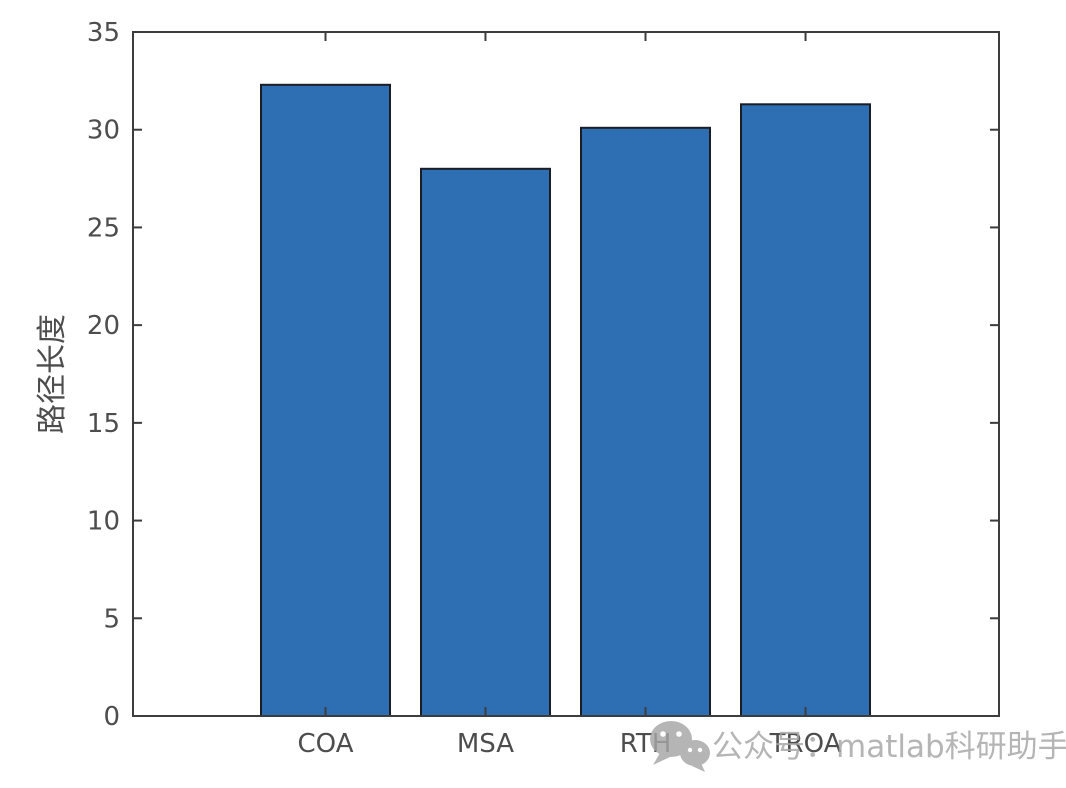 This screenshot has height=788, width=1066. Describe the element at coordinates (889, 747) in the screenshot. I see `watermark-text: 公众号：matlab科研助手` at that location.